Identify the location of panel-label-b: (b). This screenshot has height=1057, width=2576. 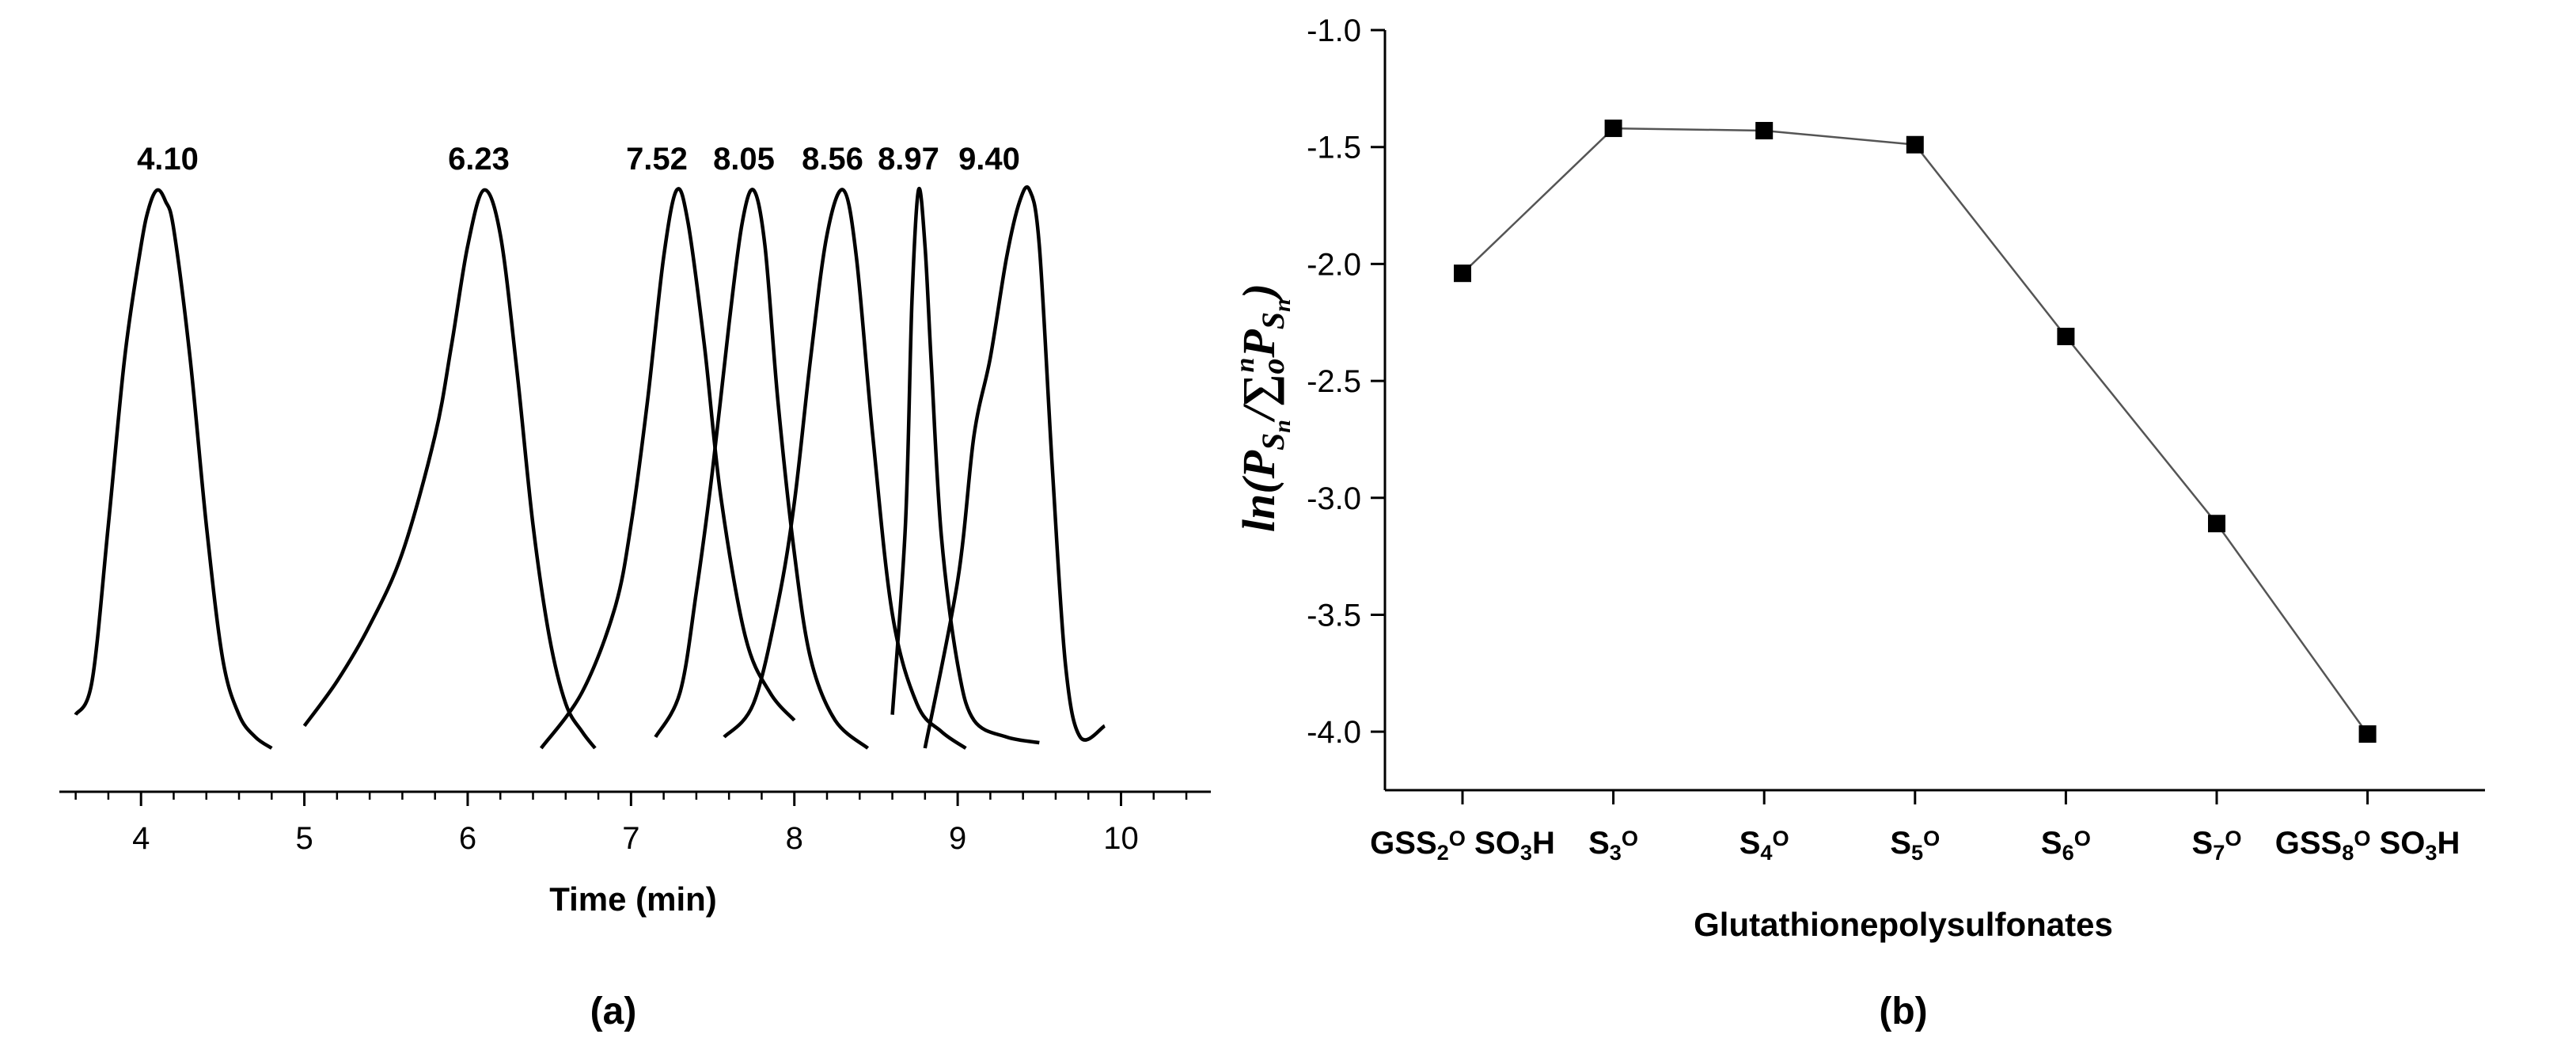
(1903, 1011).